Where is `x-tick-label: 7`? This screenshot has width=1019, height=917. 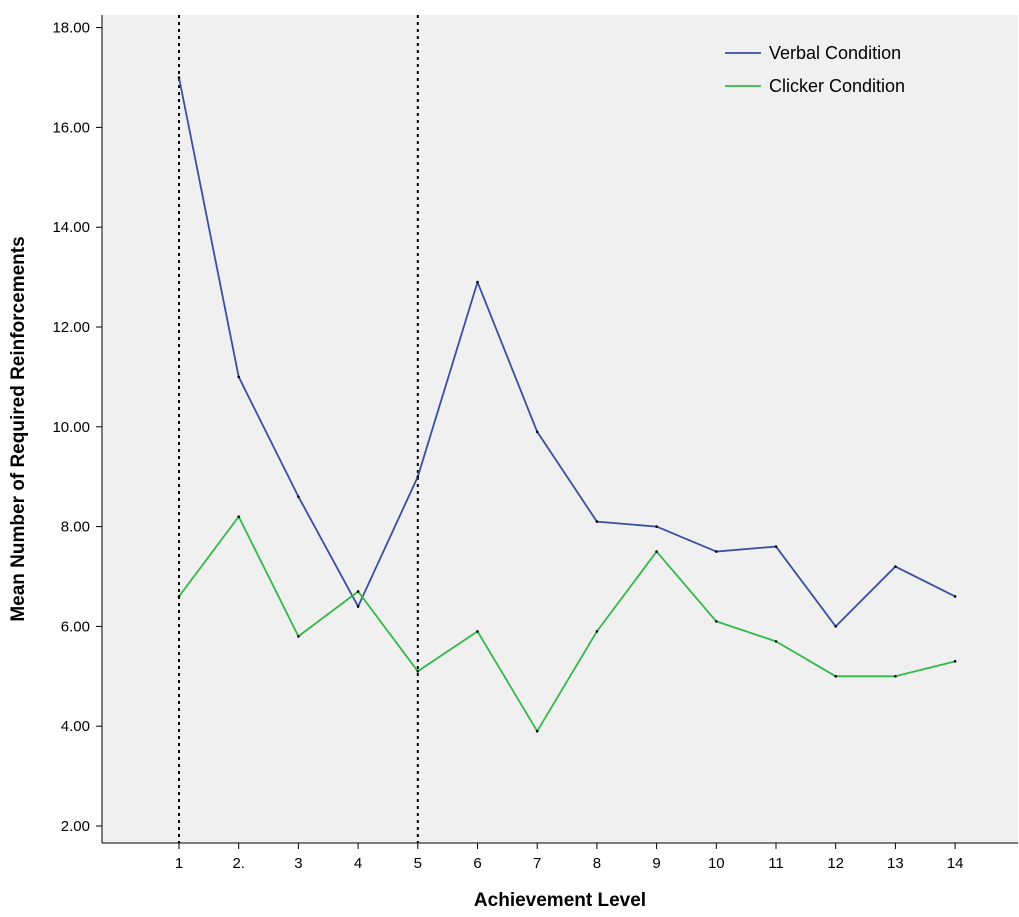
x-tick-label: 7 is located at coordinates (537, 863).